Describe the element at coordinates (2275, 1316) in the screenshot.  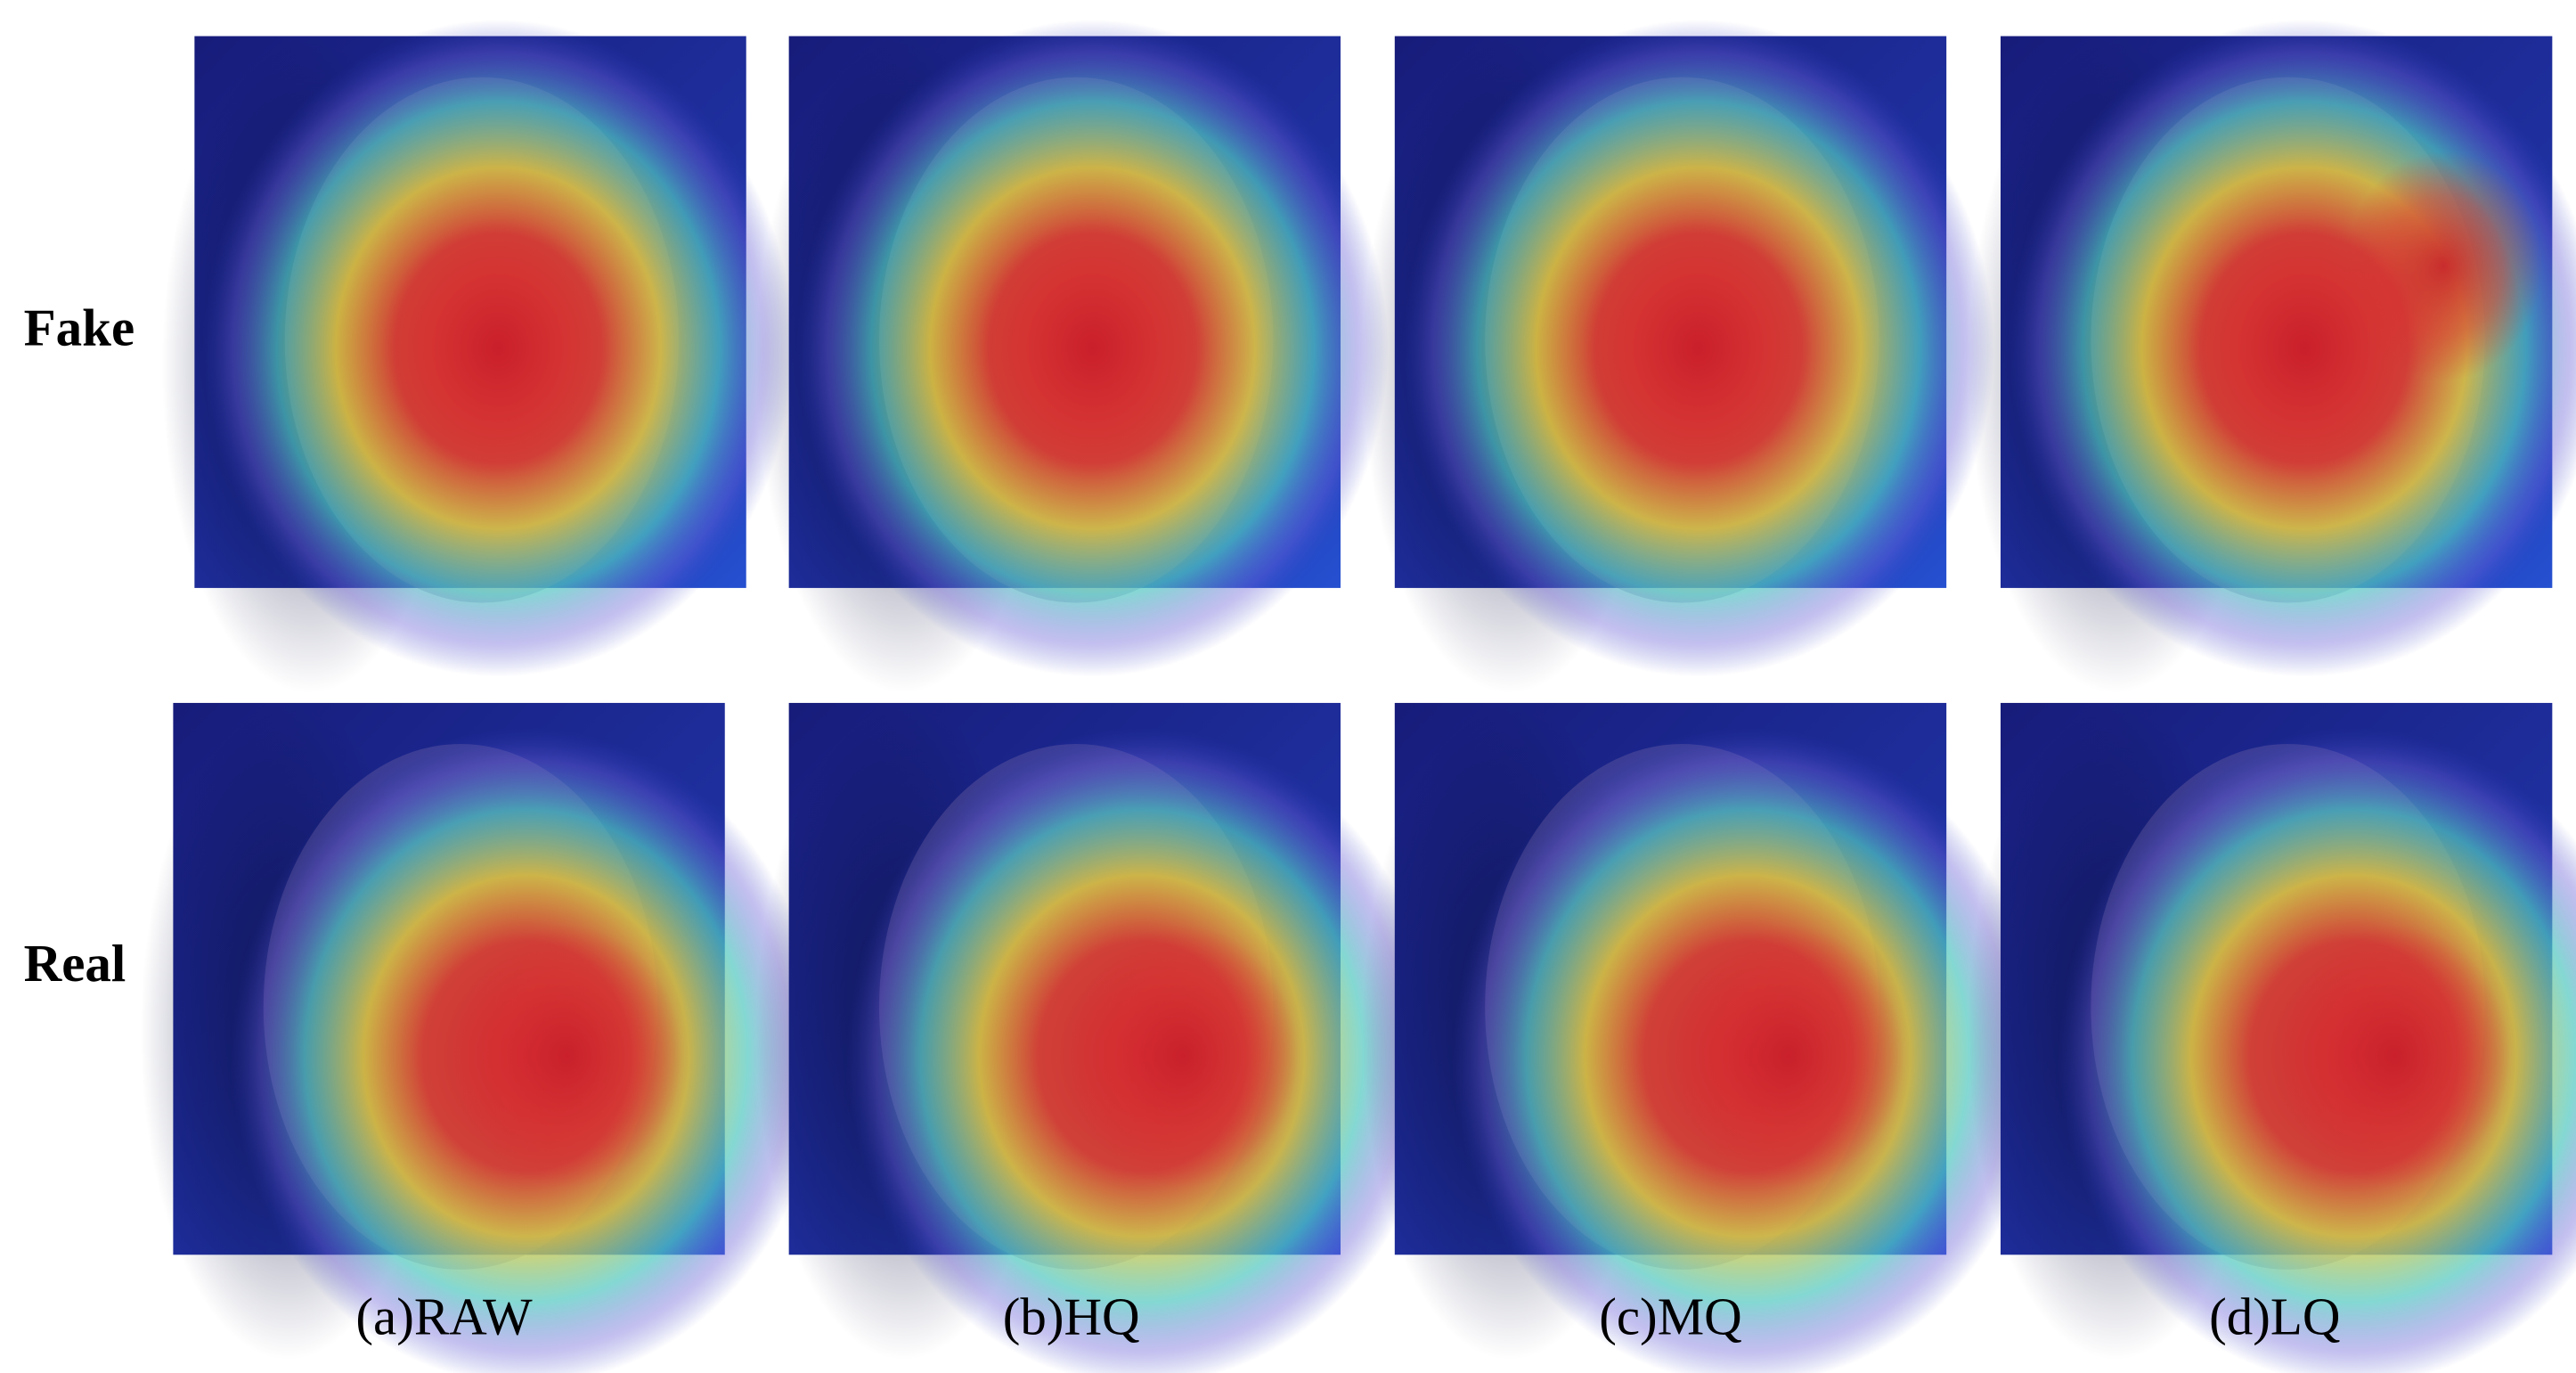
I see `column-caption: (d)LQ` at that location.